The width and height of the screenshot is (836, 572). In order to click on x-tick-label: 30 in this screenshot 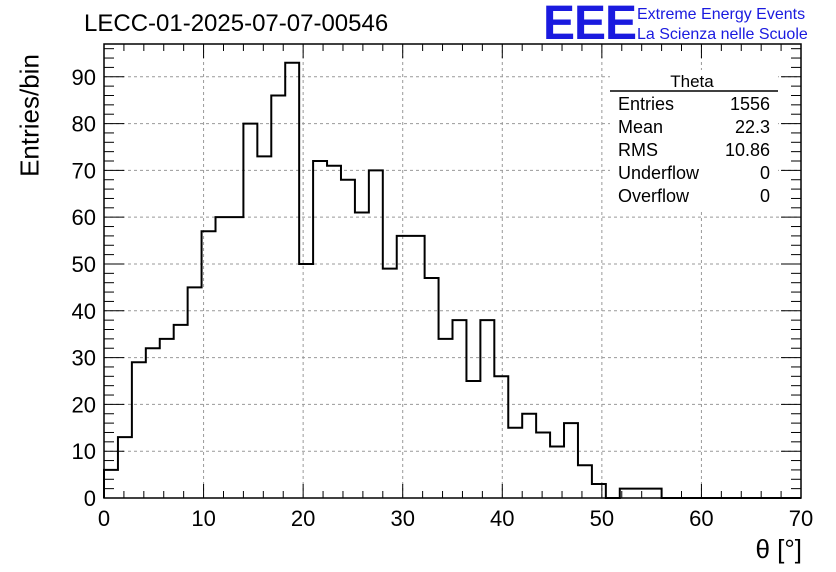, I will do `click(402, 518)`.